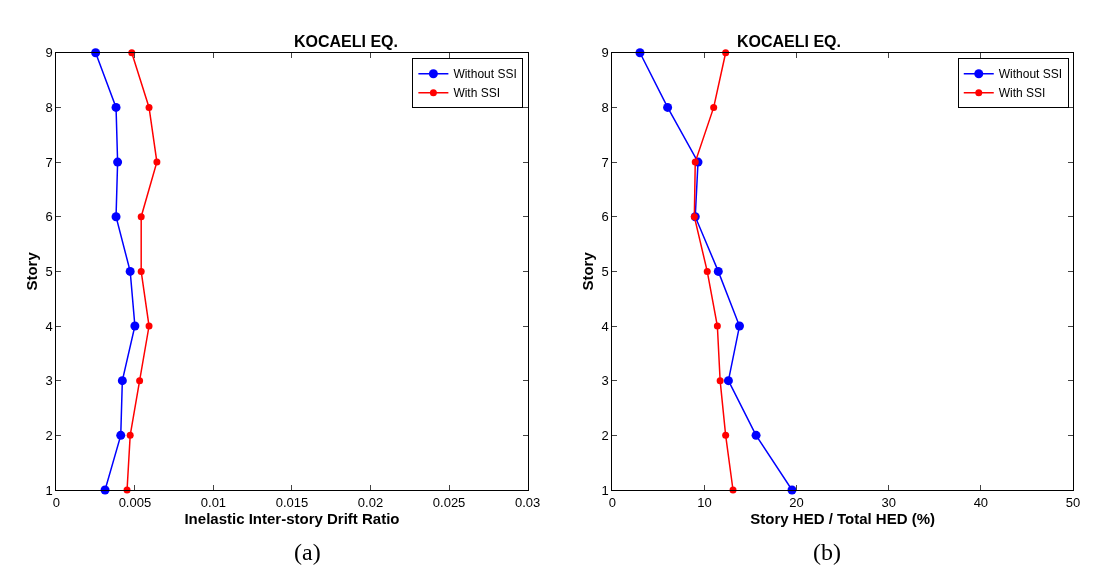 Image resolution: width=1096 pixels, height=585 pixels. I want to click on x-tick-label: 50, so click(1073, 502).